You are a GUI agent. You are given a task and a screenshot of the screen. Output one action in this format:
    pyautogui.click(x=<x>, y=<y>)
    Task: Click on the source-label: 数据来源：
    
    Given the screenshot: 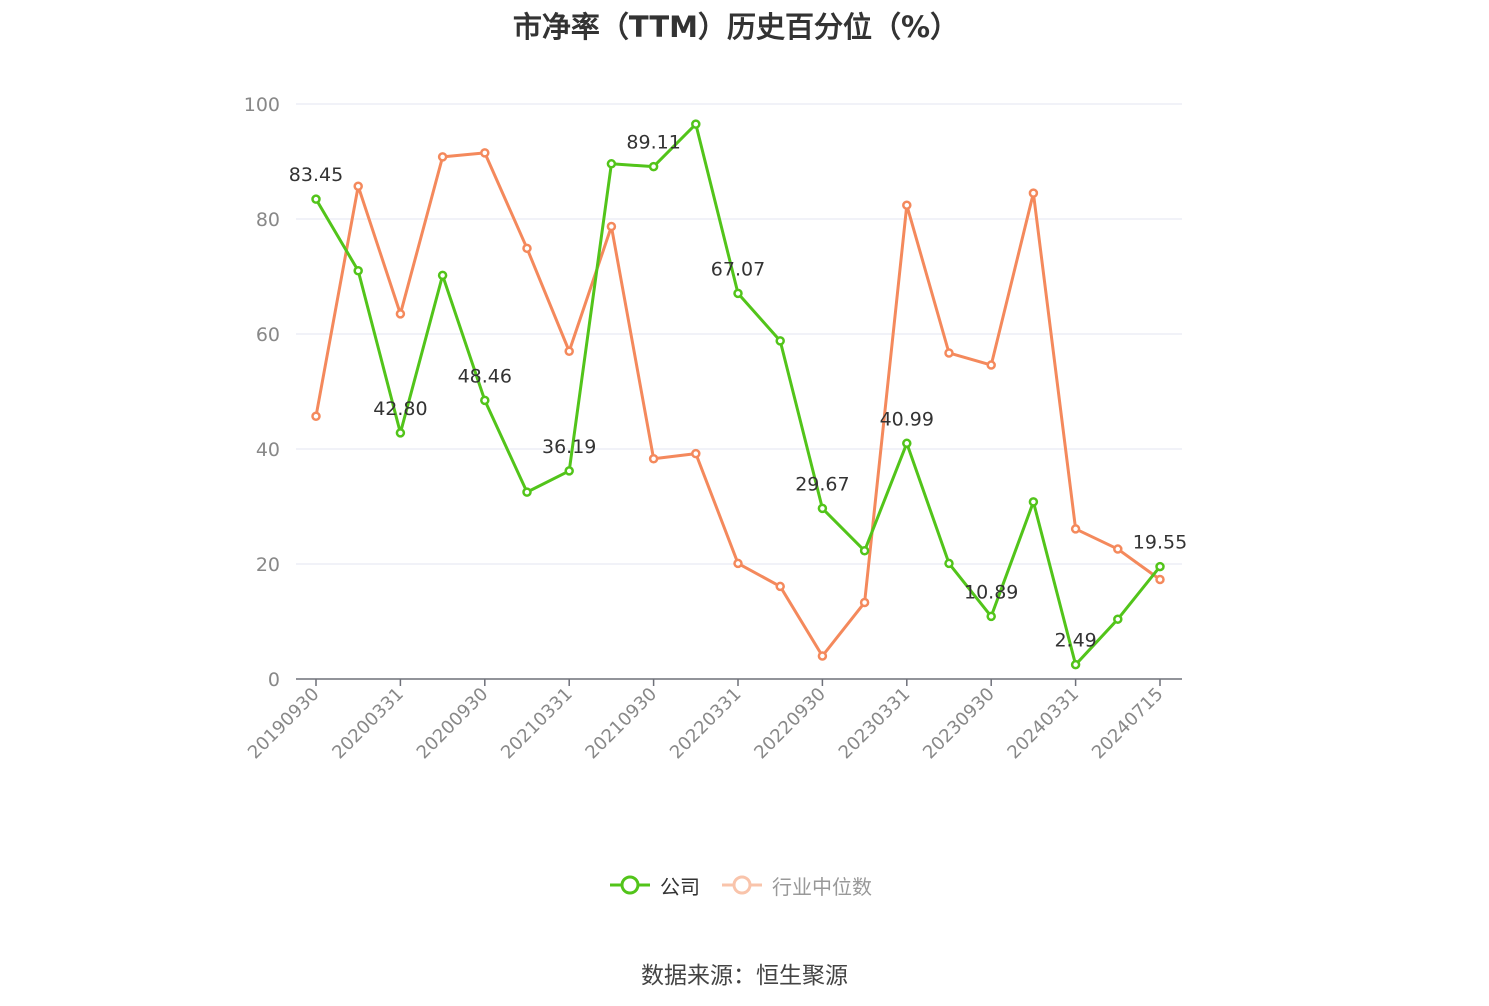 What is the action you would take?
    pyautogui.click(x=698, y=976)
    